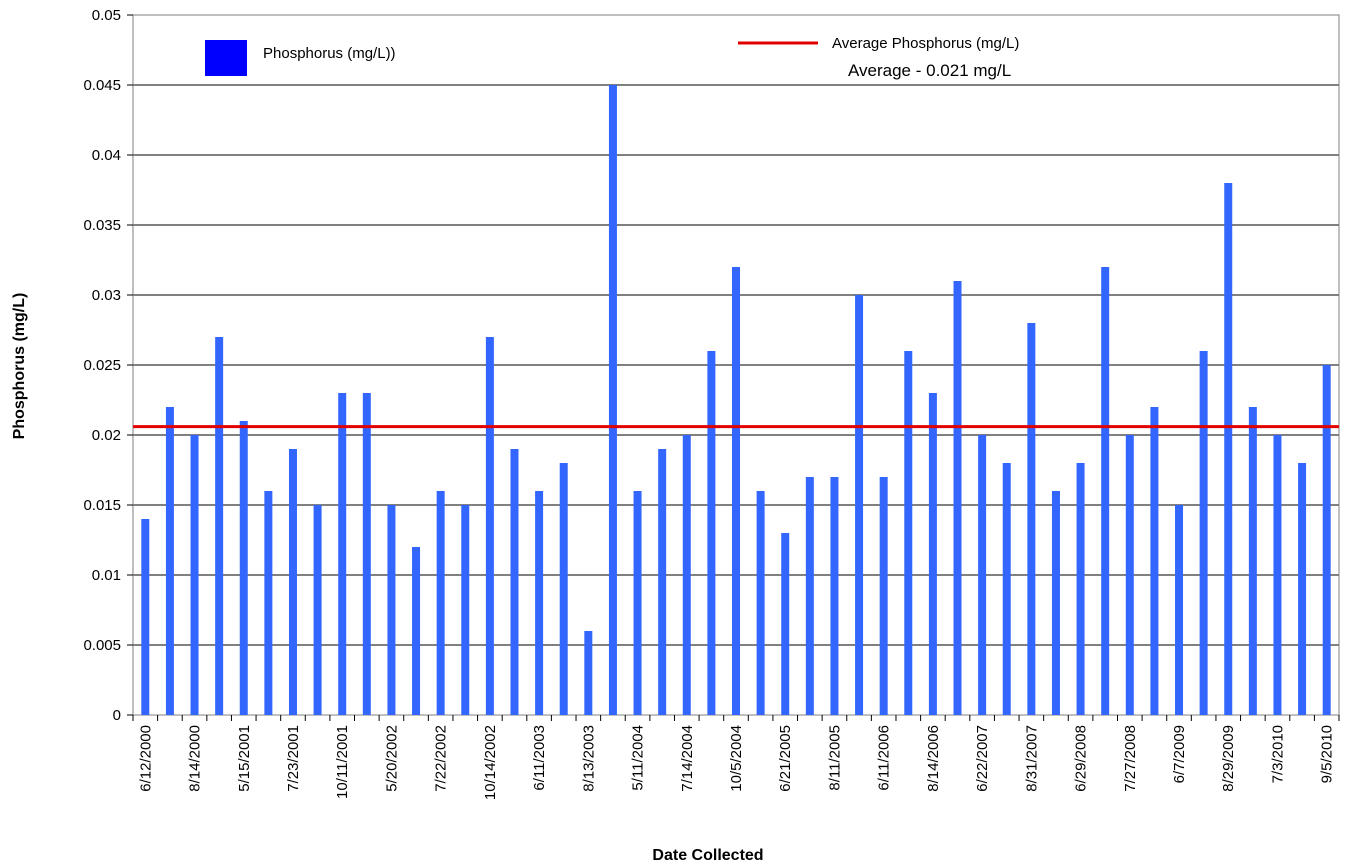  Describe the element at coordinates (638, 758) in the screenshot. I see `x-tick-label: 5/11/2004` at that location.